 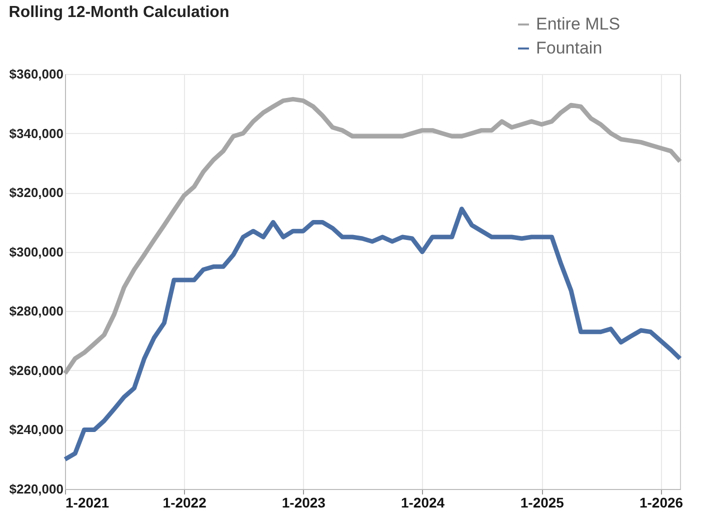 What do you see at coordinates (119, 12) in the screenshot?
I see `chart-title: Rolling 12-Month Calculation` at bounding box center [119, 12].